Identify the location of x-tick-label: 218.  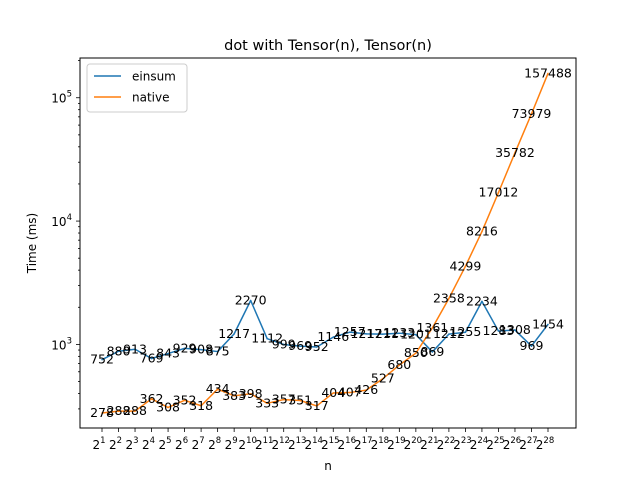
(380, 444).